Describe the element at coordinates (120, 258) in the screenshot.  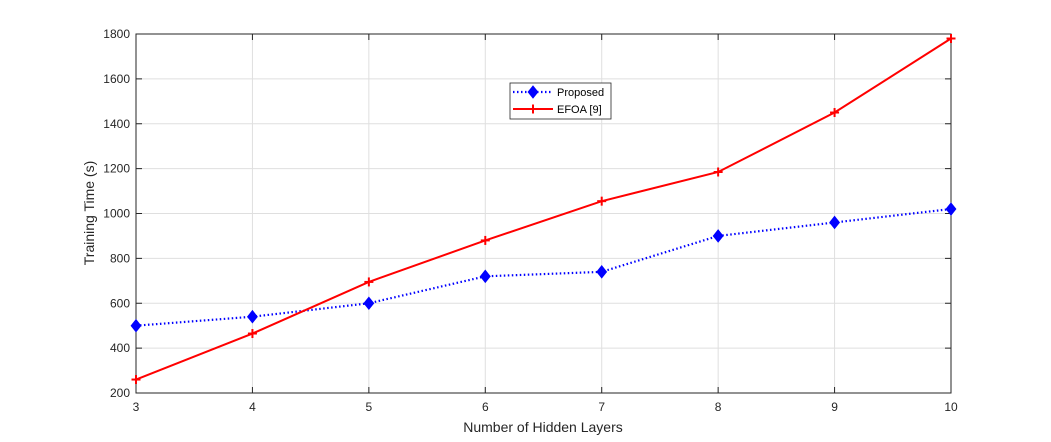
I see `y-tick-label: 800` at that location.